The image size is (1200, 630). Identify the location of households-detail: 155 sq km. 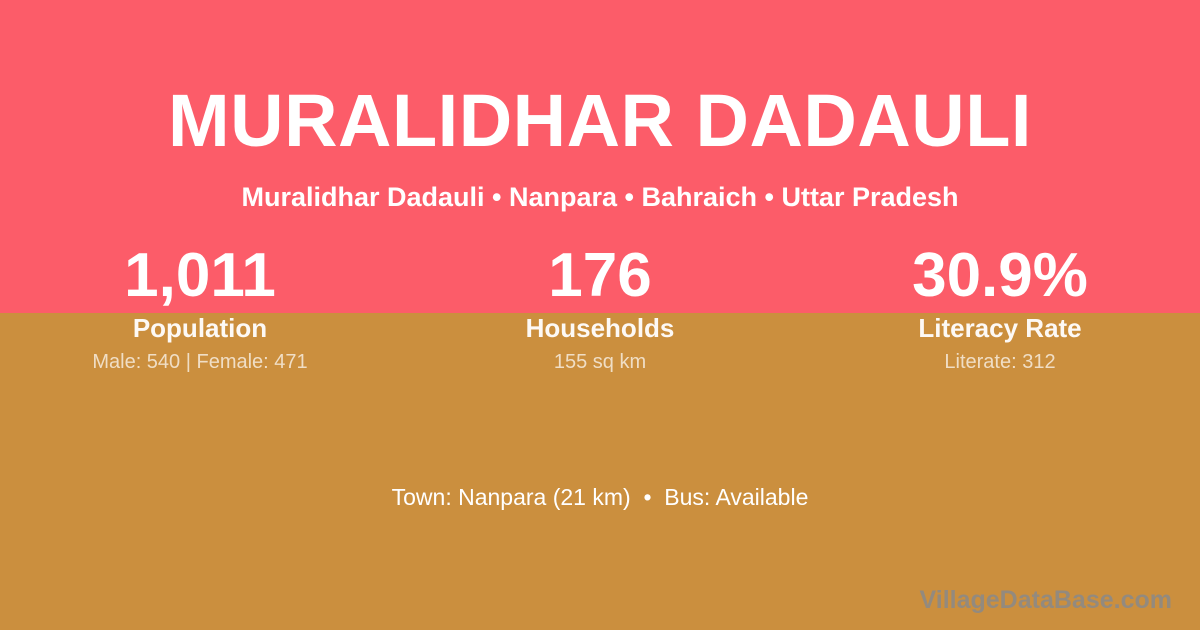
(600, 362).